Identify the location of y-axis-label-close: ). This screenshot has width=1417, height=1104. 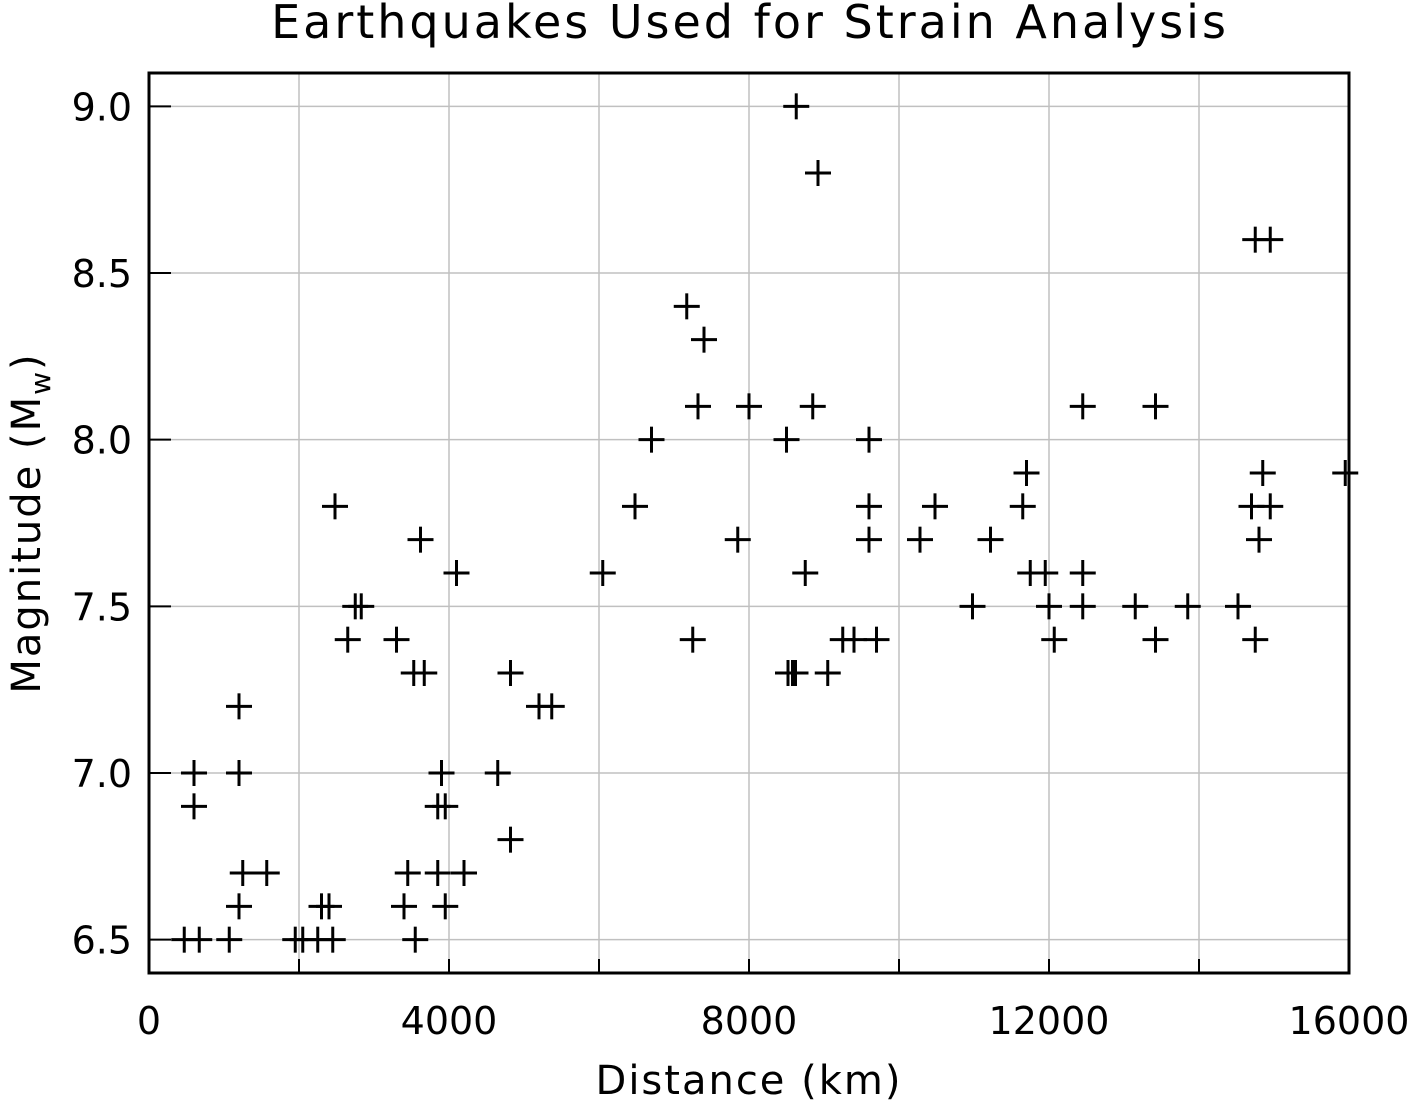
(27, 361).